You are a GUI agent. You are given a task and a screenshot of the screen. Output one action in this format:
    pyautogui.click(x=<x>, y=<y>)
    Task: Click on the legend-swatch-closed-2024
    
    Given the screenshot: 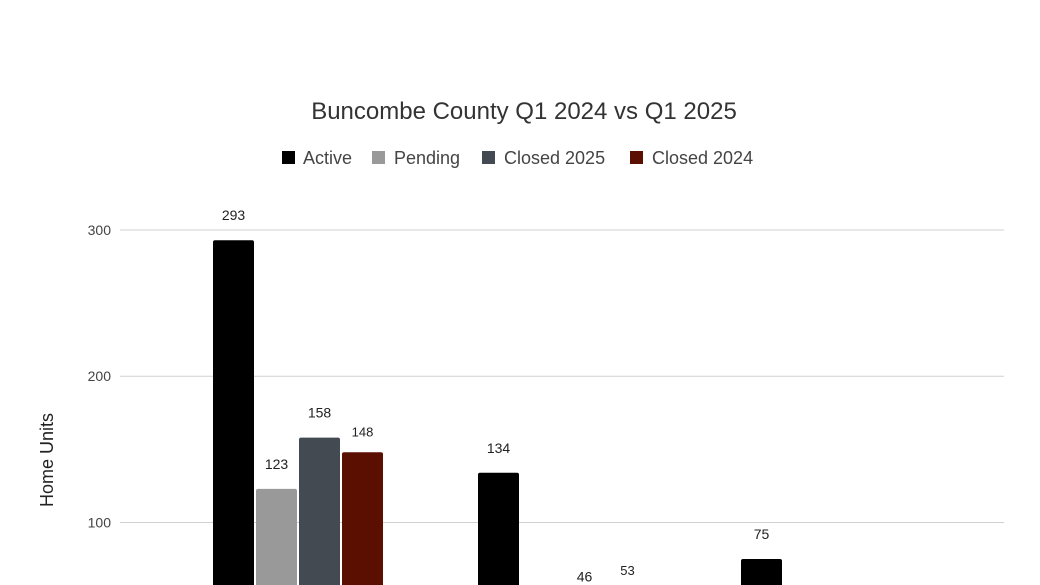 What is the action you would take?
    pyautogui.click(x=636, y=157)
    